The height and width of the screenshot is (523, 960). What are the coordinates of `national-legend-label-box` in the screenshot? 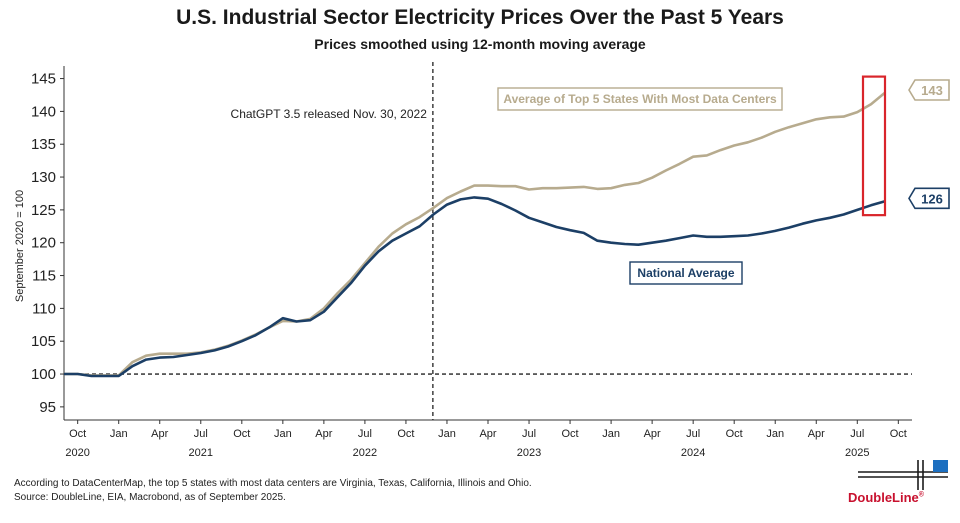 It's located at (686, 273).